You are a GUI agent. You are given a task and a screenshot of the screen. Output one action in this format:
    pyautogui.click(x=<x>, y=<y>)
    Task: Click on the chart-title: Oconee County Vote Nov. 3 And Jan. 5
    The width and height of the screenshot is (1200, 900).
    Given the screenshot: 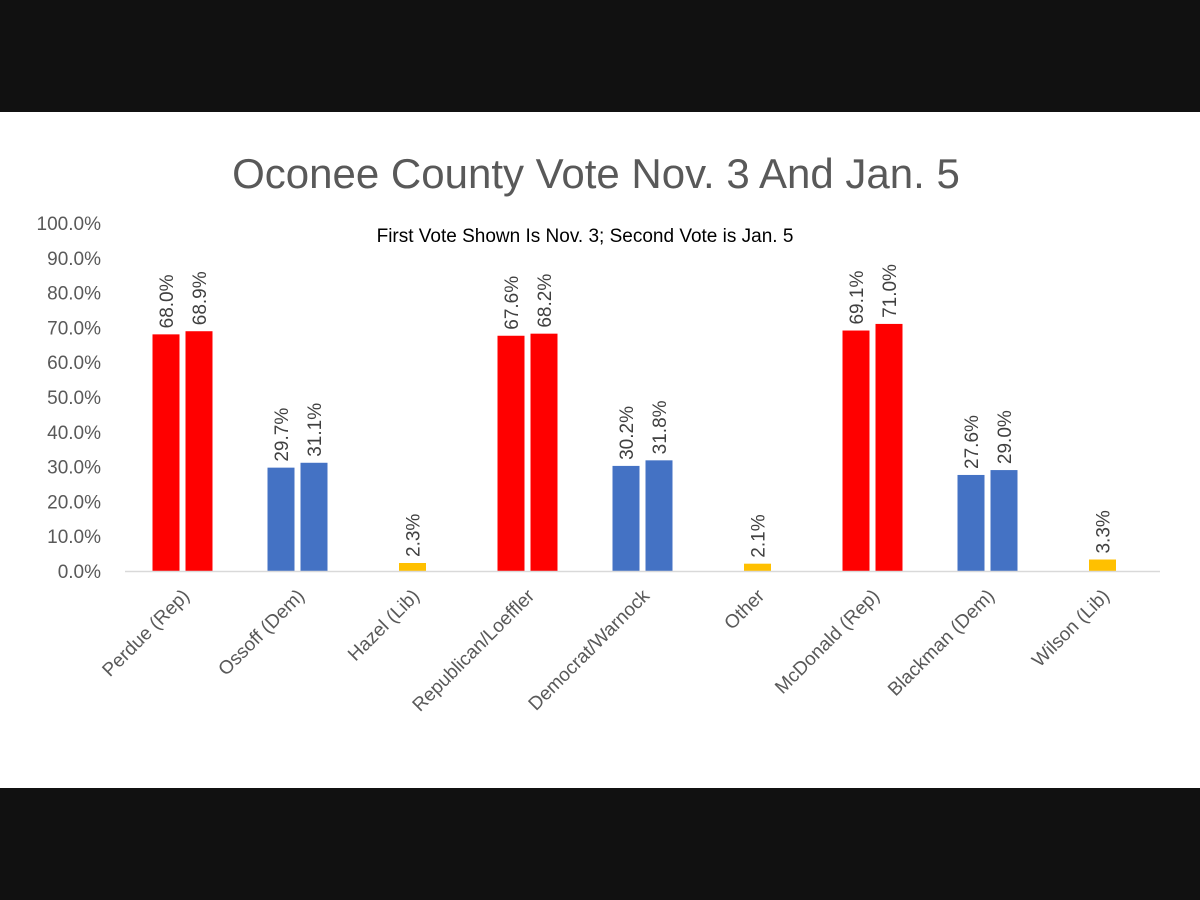 What is the action you would take?
    pyautogui.click(x=596, y=173)
    